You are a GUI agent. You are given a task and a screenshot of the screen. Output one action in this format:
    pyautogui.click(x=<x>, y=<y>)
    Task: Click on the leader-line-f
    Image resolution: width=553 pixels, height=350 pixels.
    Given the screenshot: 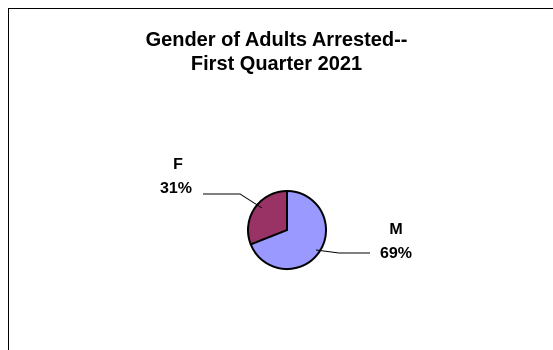 What is the action you would take?
    pyautogui.click(x=233, y=201)
    